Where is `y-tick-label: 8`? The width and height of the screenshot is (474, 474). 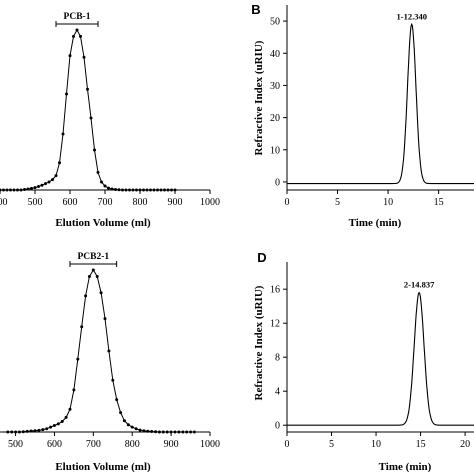
y-tick-label: 8 is located at coordinates (277, 358).